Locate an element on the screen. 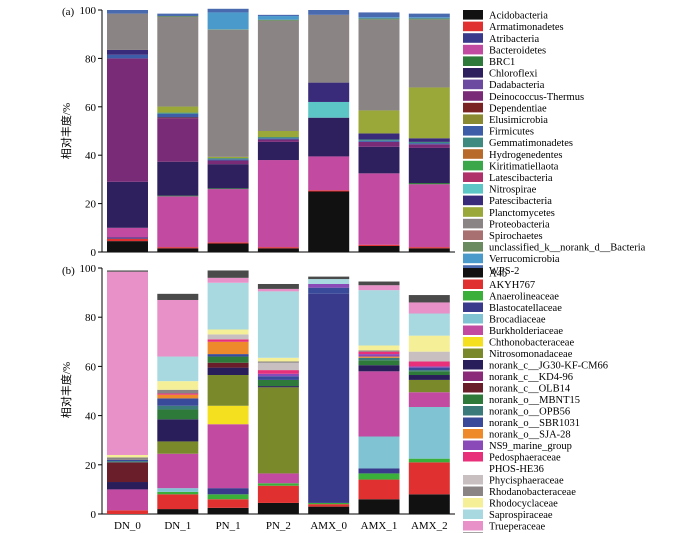 The image size is (700, 533). x-tick-label: AMX_2 is located at coordinates (429, 526).